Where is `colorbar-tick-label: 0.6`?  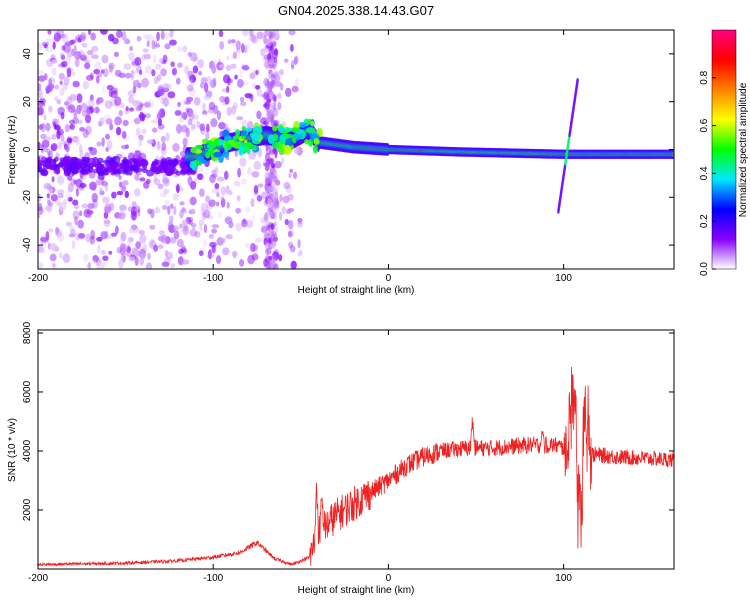
colorbar-tick-label: 0.6 is located at coordinates (704, 125).